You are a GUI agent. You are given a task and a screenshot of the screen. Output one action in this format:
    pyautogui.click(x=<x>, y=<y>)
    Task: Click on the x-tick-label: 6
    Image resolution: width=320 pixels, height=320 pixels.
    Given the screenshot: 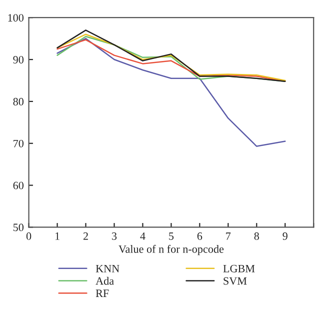 What is the action you would take?
    pyautogui.click(x=199, y=236)
    